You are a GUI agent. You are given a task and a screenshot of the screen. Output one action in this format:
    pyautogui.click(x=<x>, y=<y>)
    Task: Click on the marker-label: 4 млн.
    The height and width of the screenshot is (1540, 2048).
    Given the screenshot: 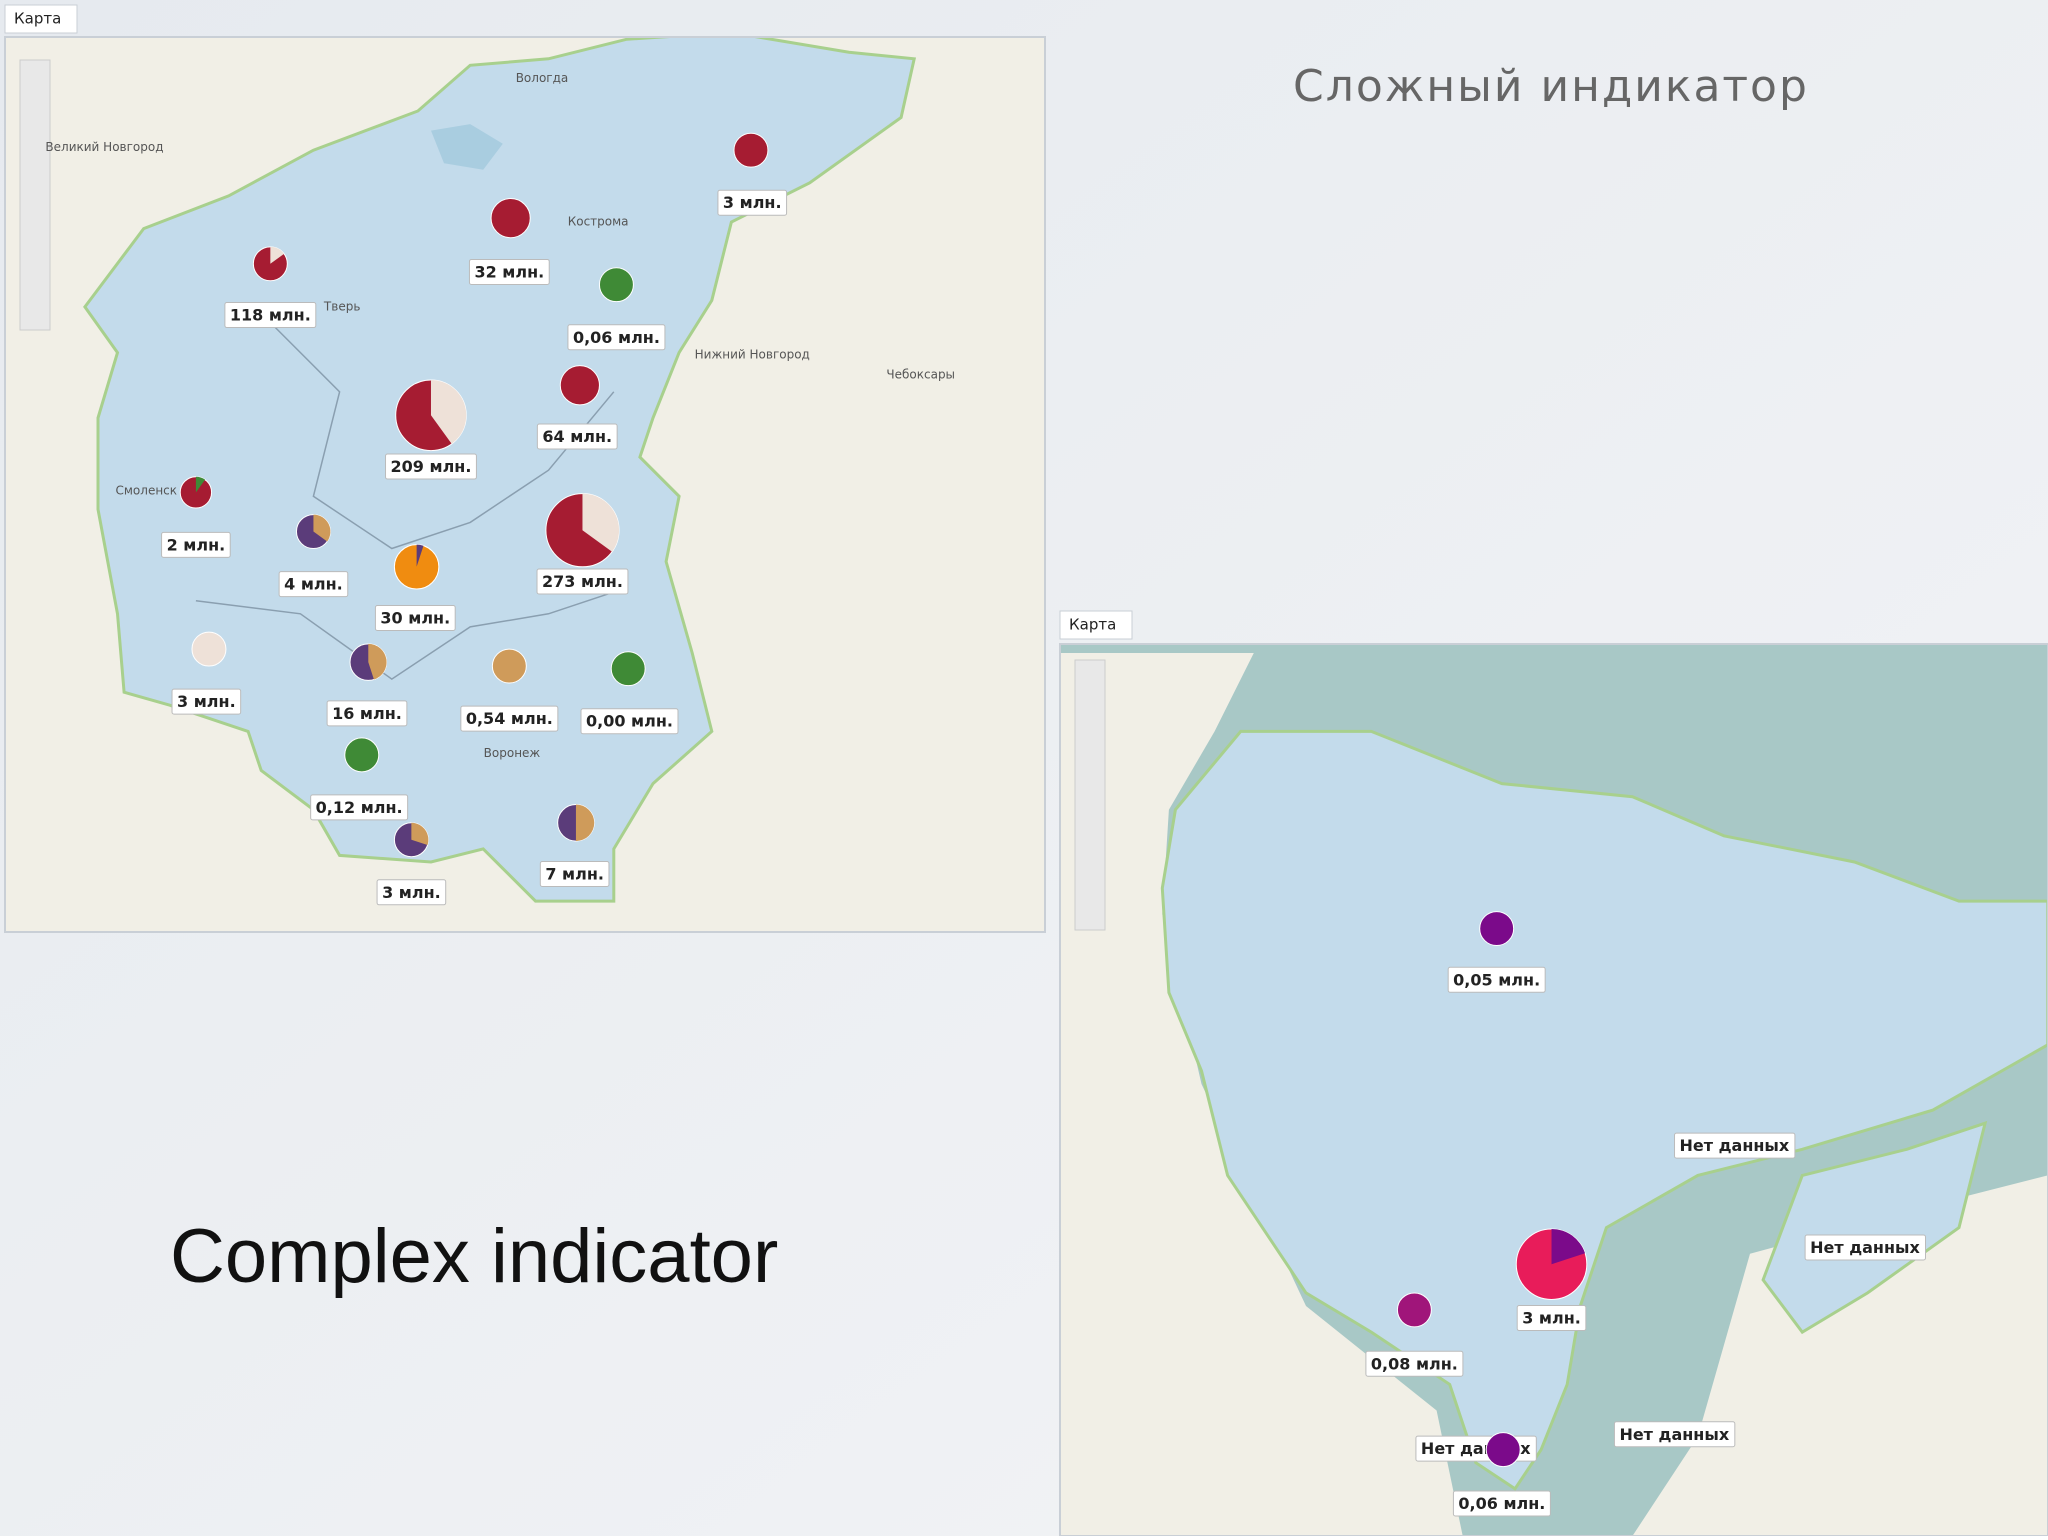 What is the action you would take?
    pyautogui.click(x=313, y=584)
    